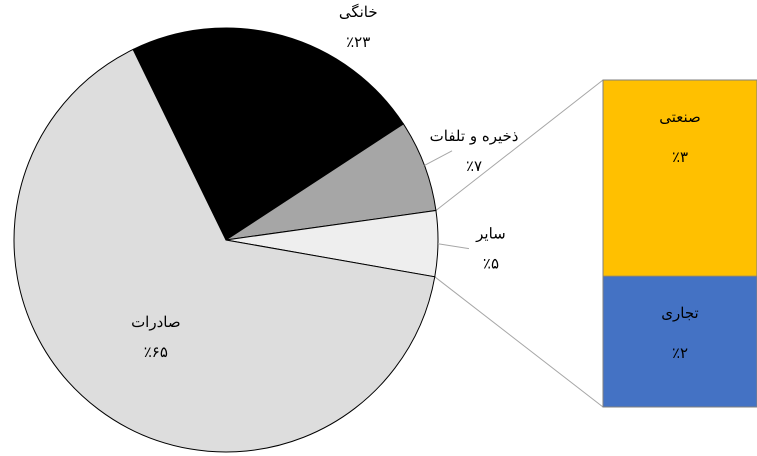  I want to click on slice-label: ذخیره و تلفات, so click(474, 135).